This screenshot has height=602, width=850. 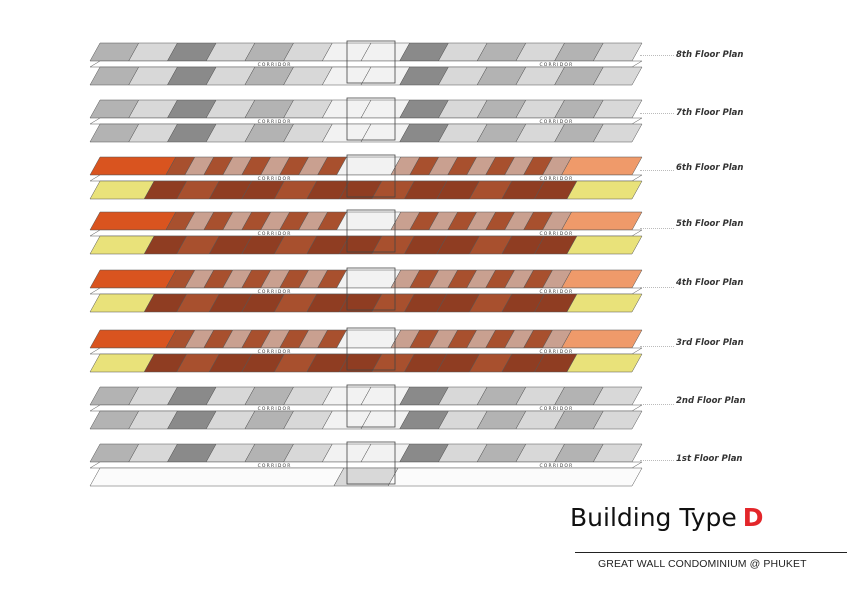 I want to click on floor-plan-4: CORRIDOR CORRIDOR, so click(x=366, y=290).